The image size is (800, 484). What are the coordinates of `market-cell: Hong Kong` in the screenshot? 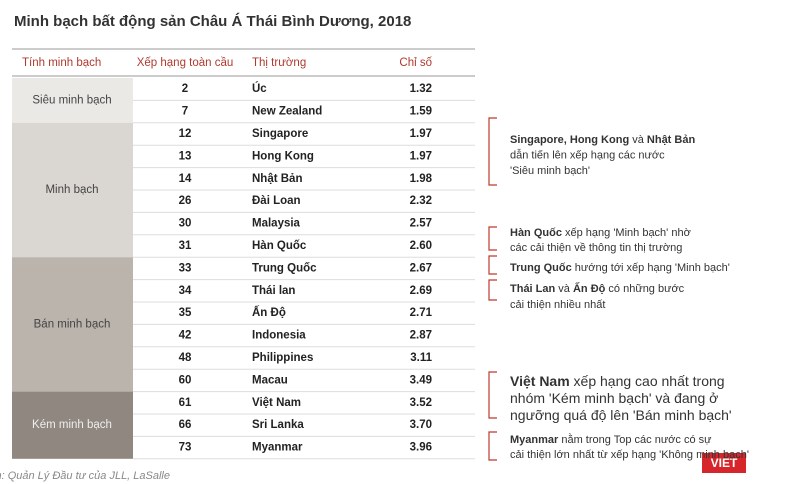 It's located at (283, 156).